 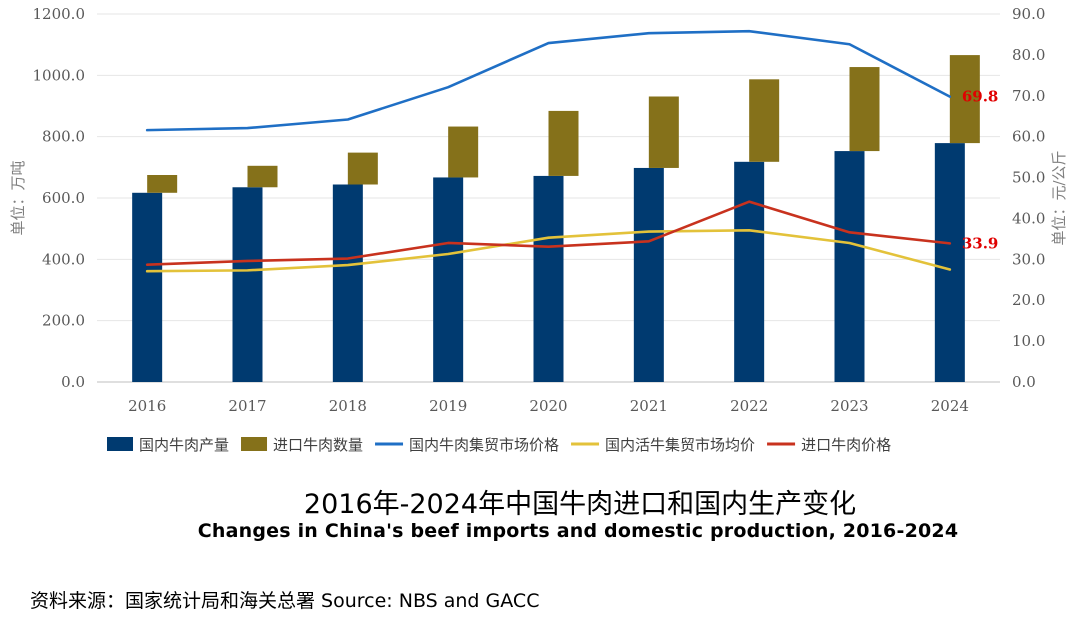 What do you see at coordinates (1059, 197) in the screenshot?
I see `y-right-axis-title: 单位：元/公斤` at bounding box center [1059, 197].